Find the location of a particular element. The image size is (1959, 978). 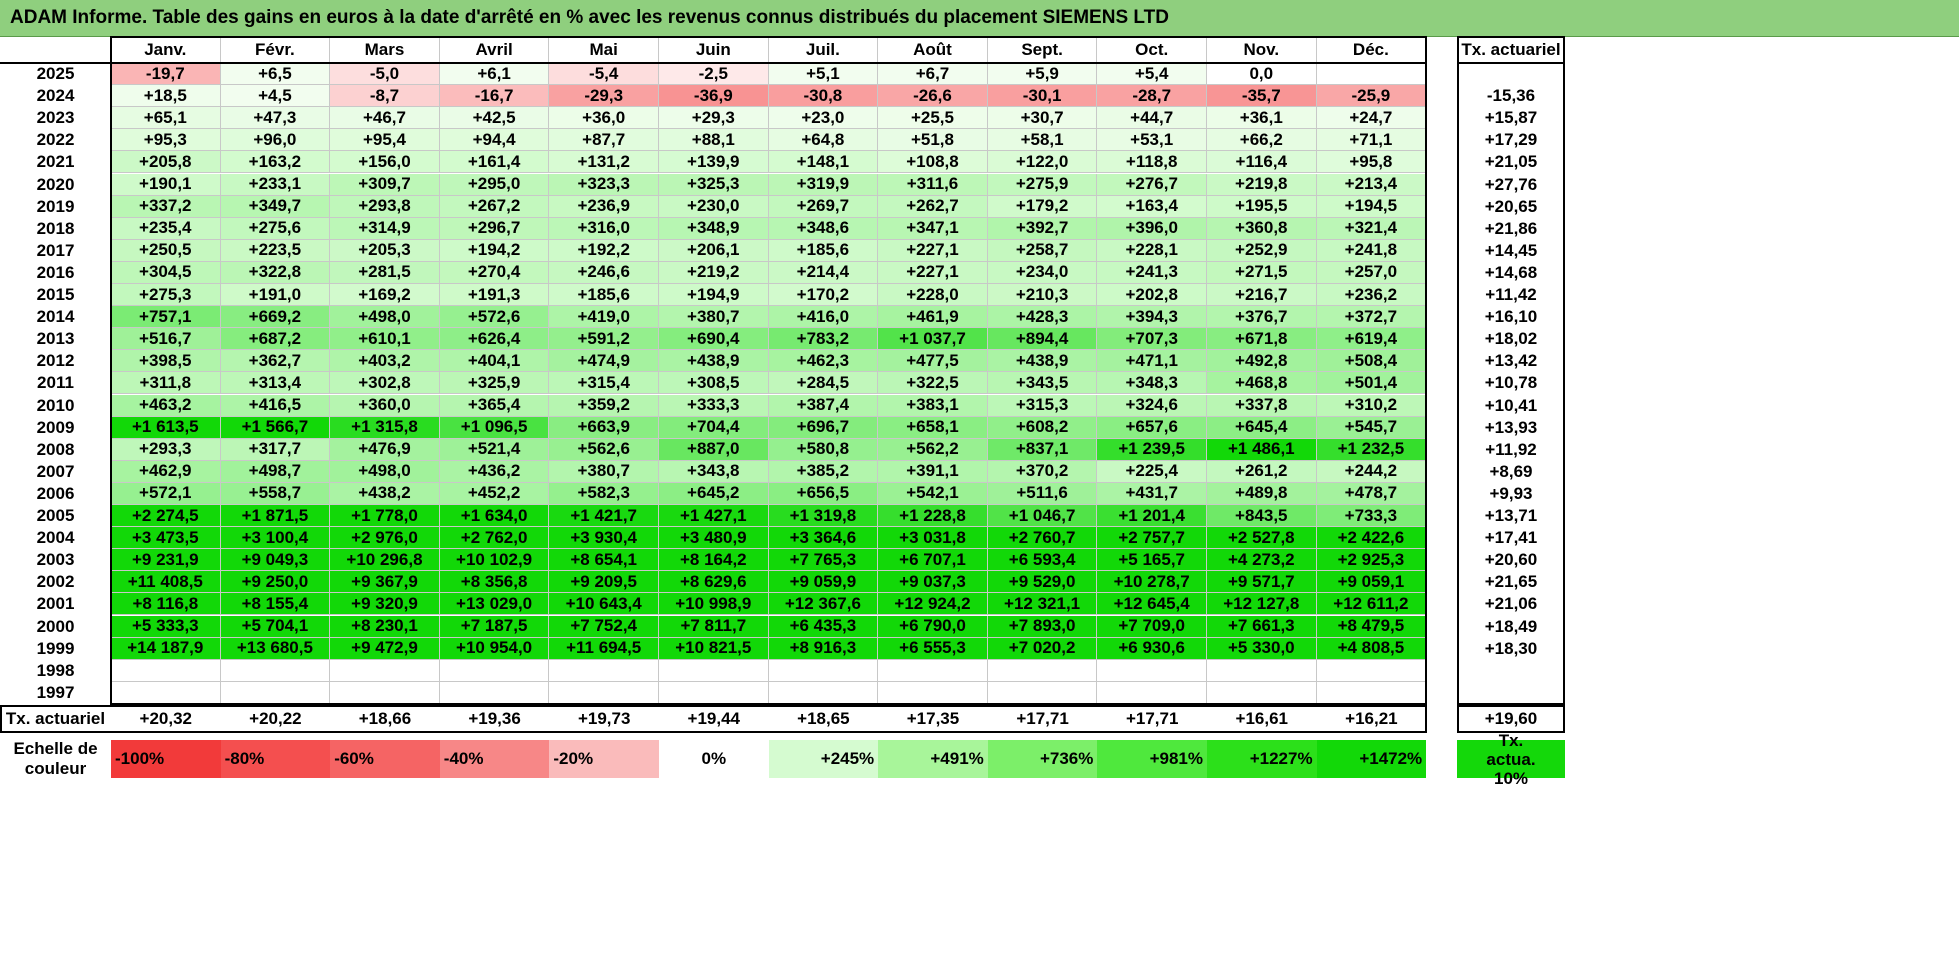

rate-cell is located at coordinates (1511, 74).